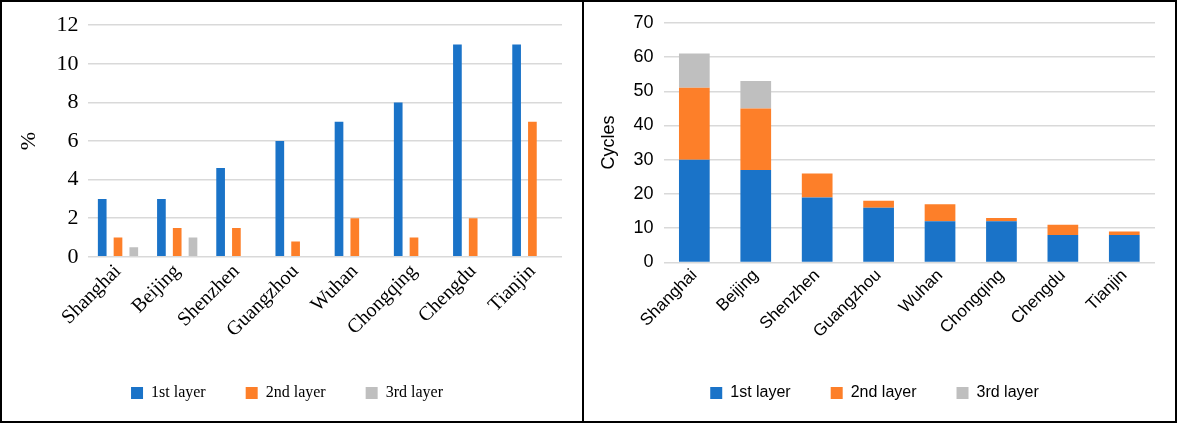 The width and height of the screenshot is (1179, 423). Describe the element at coordinates (73, 178) in the screenshot. I see `y-tick-label: 4` at that location.